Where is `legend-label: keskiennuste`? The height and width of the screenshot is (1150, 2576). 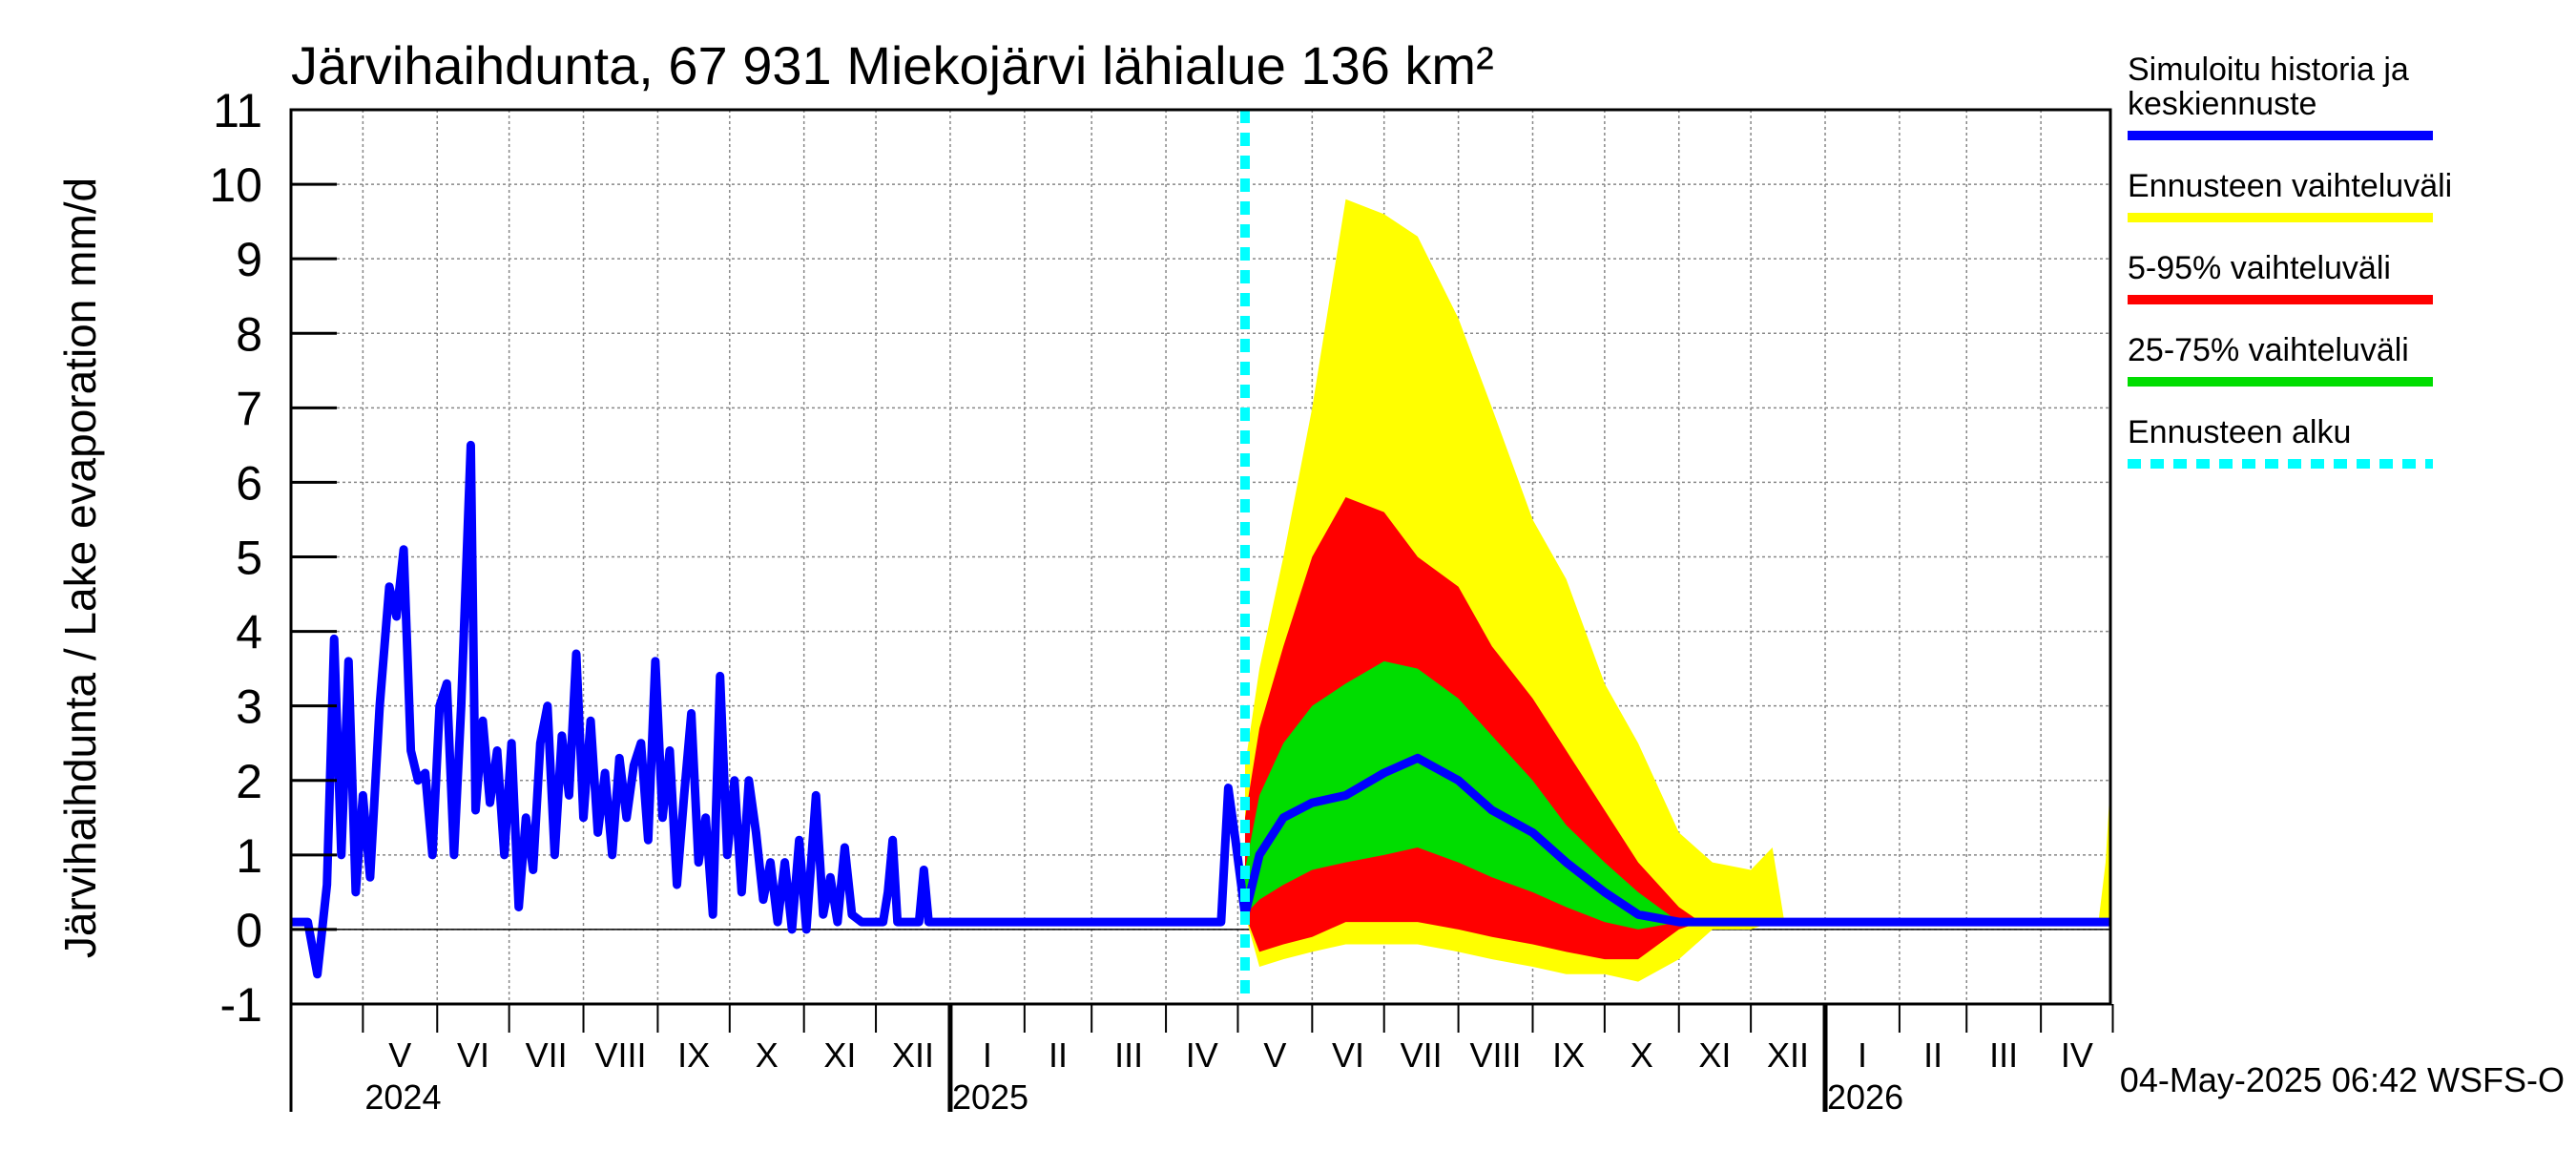
legend-label: keskiennuste is located at coordinates (2222, 104).